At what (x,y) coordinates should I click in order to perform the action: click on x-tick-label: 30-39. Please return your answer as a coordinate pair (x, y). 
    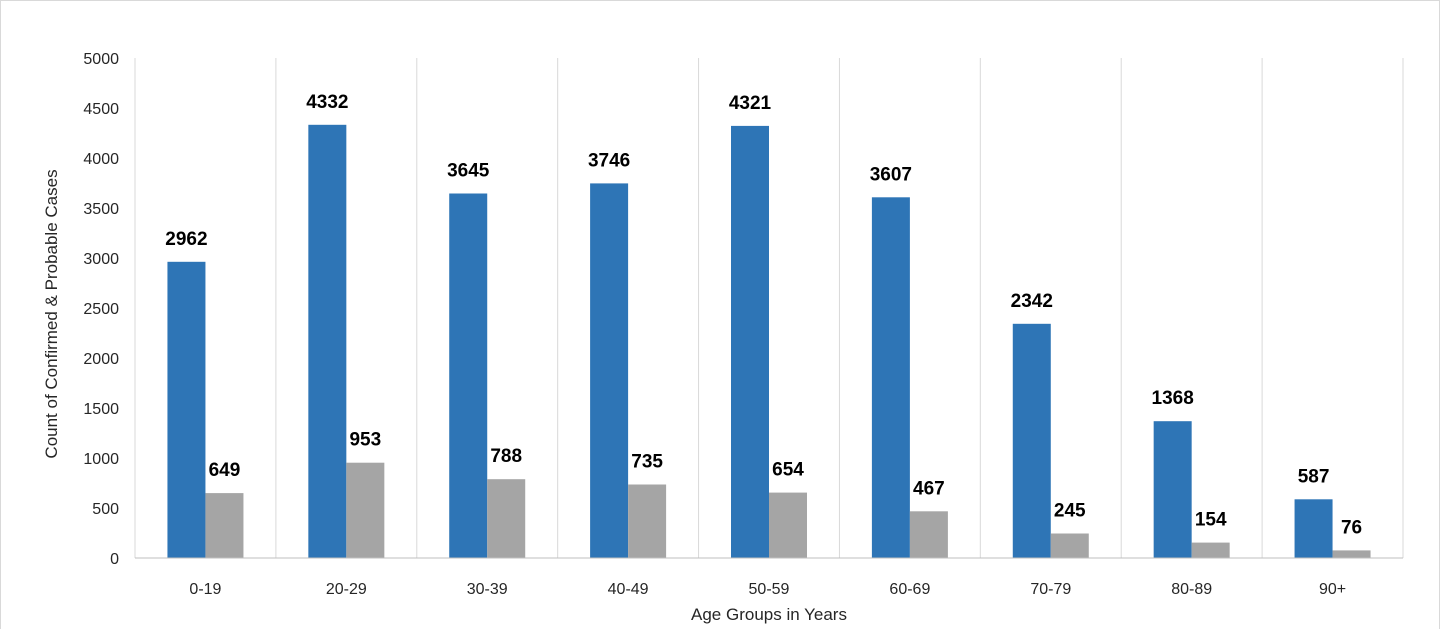
    Looking at the image, I should click on (487, 589).